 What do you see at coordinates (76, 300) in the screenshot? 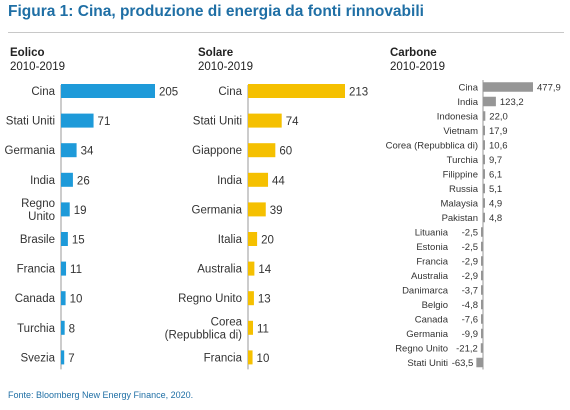
I see `eolico-value-canada: 10` at bounding box center [76, 300].